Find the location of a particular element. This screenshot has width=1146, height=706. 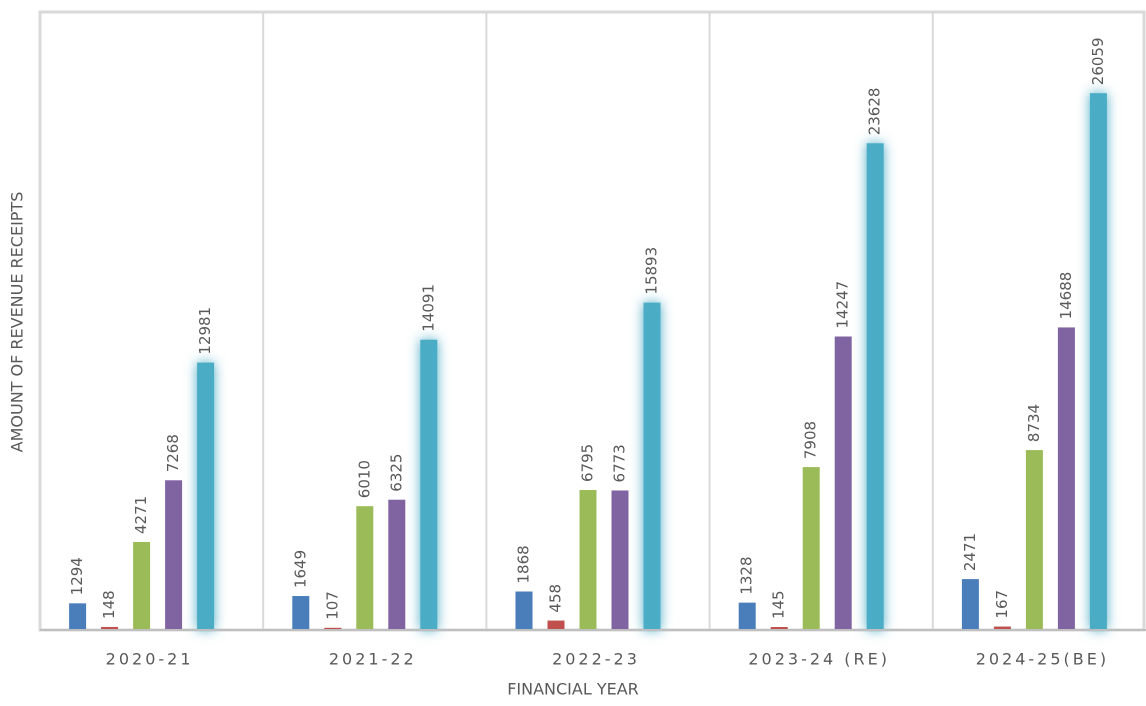

y-axis-title: AMOUNT OF REVENUE RECEIPTS is located at coordinates (17, 322).